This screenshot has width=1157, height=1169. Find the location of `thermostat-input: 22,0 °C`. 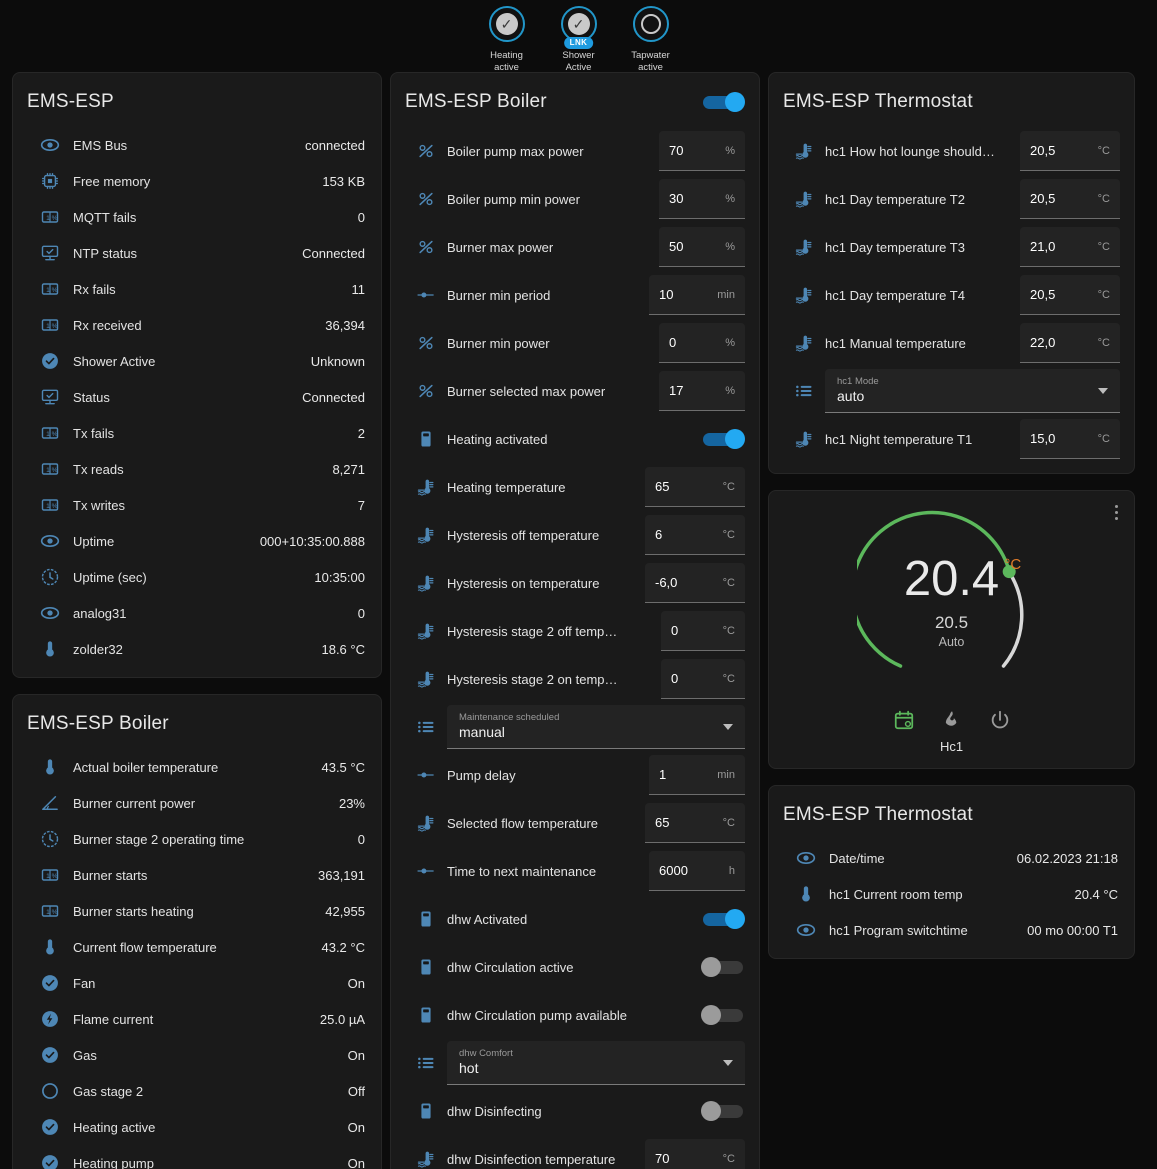

thermostat-input: 22,0 °C is located at coordinates (1070, 343).